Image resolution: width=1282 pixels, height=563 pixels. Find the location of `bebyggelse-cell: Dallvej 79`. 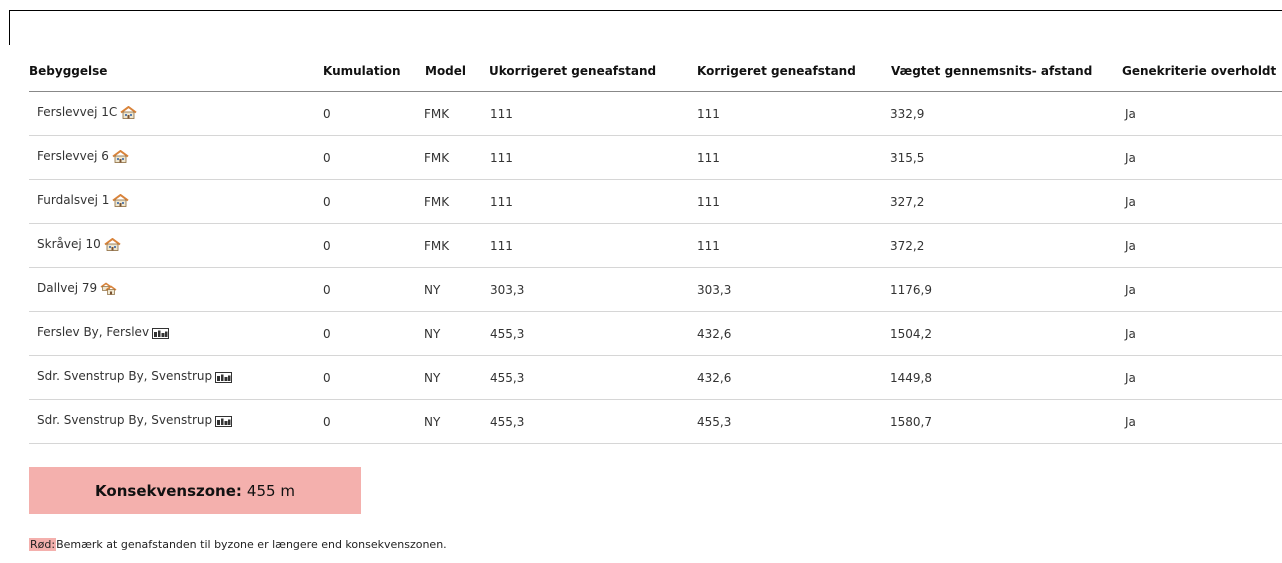

bebyggelse-cell: Dallvej 79 is located at coordinates (161, 289).